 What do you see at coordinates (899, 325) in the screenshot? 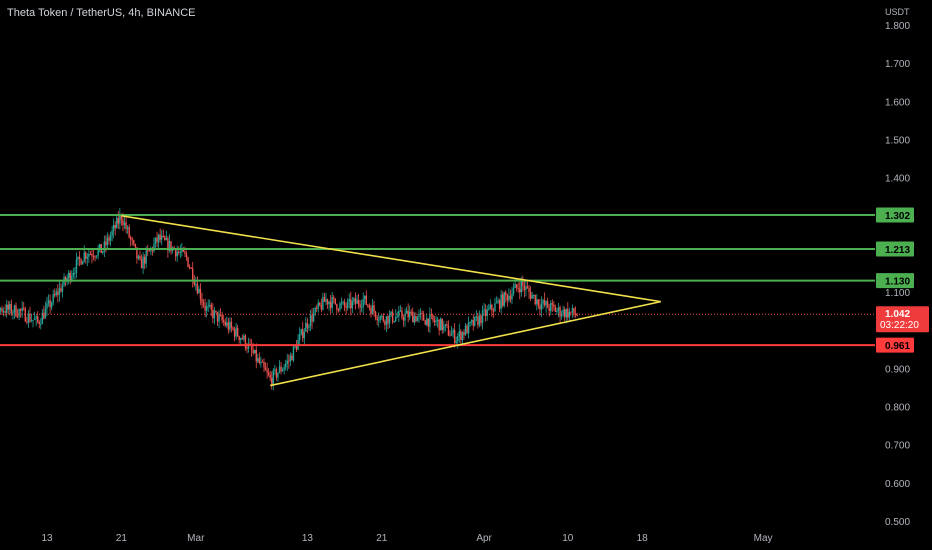
I see `bar-countdown-label: 03:22:20` at bounding box center [899, 325].